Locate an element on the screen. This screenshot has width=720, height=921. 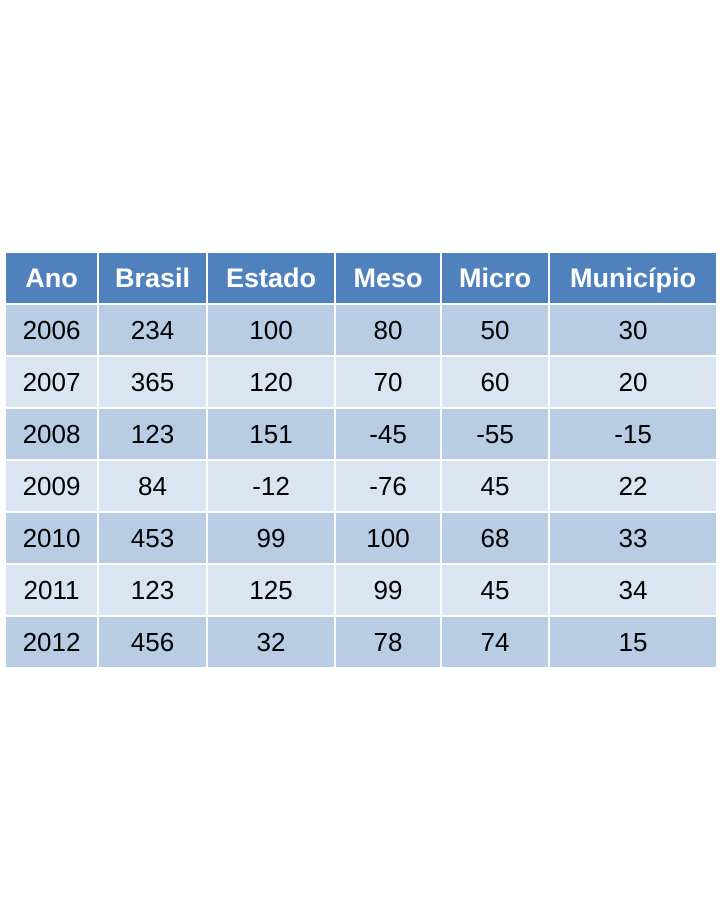
table-cell: 365 is located at coordinates (152, 382).